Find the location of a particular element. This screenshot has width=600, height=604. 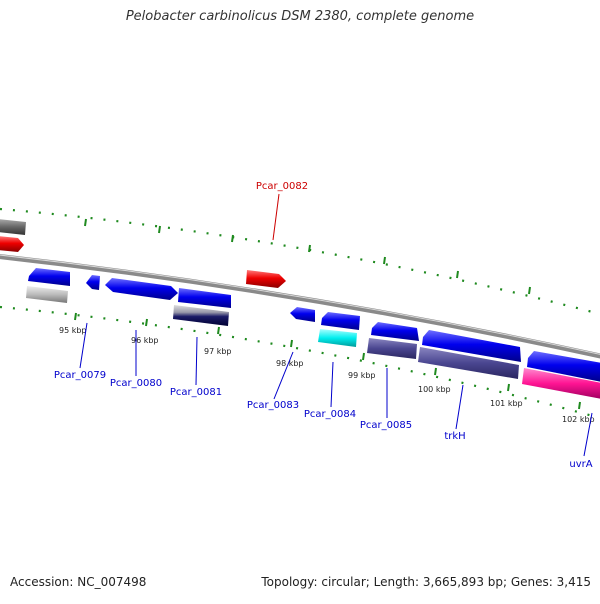

scale-label-97: 97 kbp is located at coordinates (218, 351).